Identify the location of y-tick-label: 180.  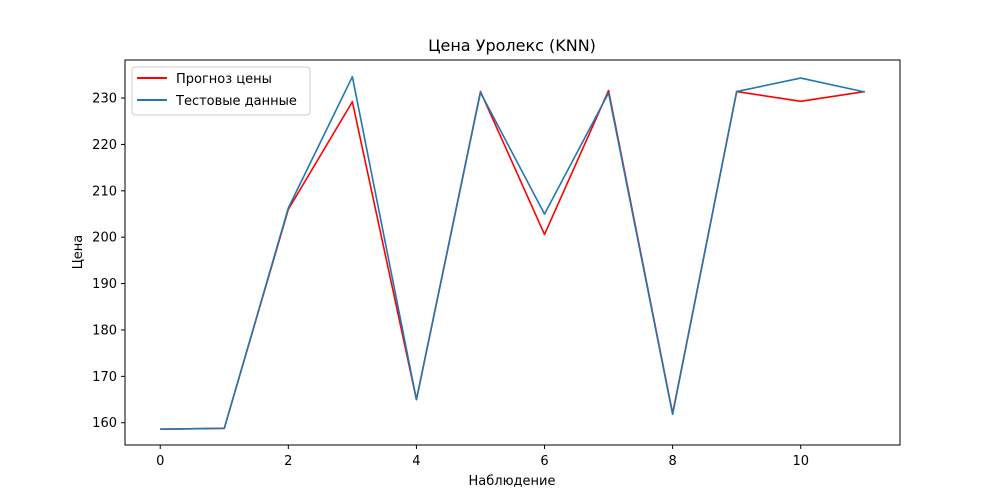
(104, 330).